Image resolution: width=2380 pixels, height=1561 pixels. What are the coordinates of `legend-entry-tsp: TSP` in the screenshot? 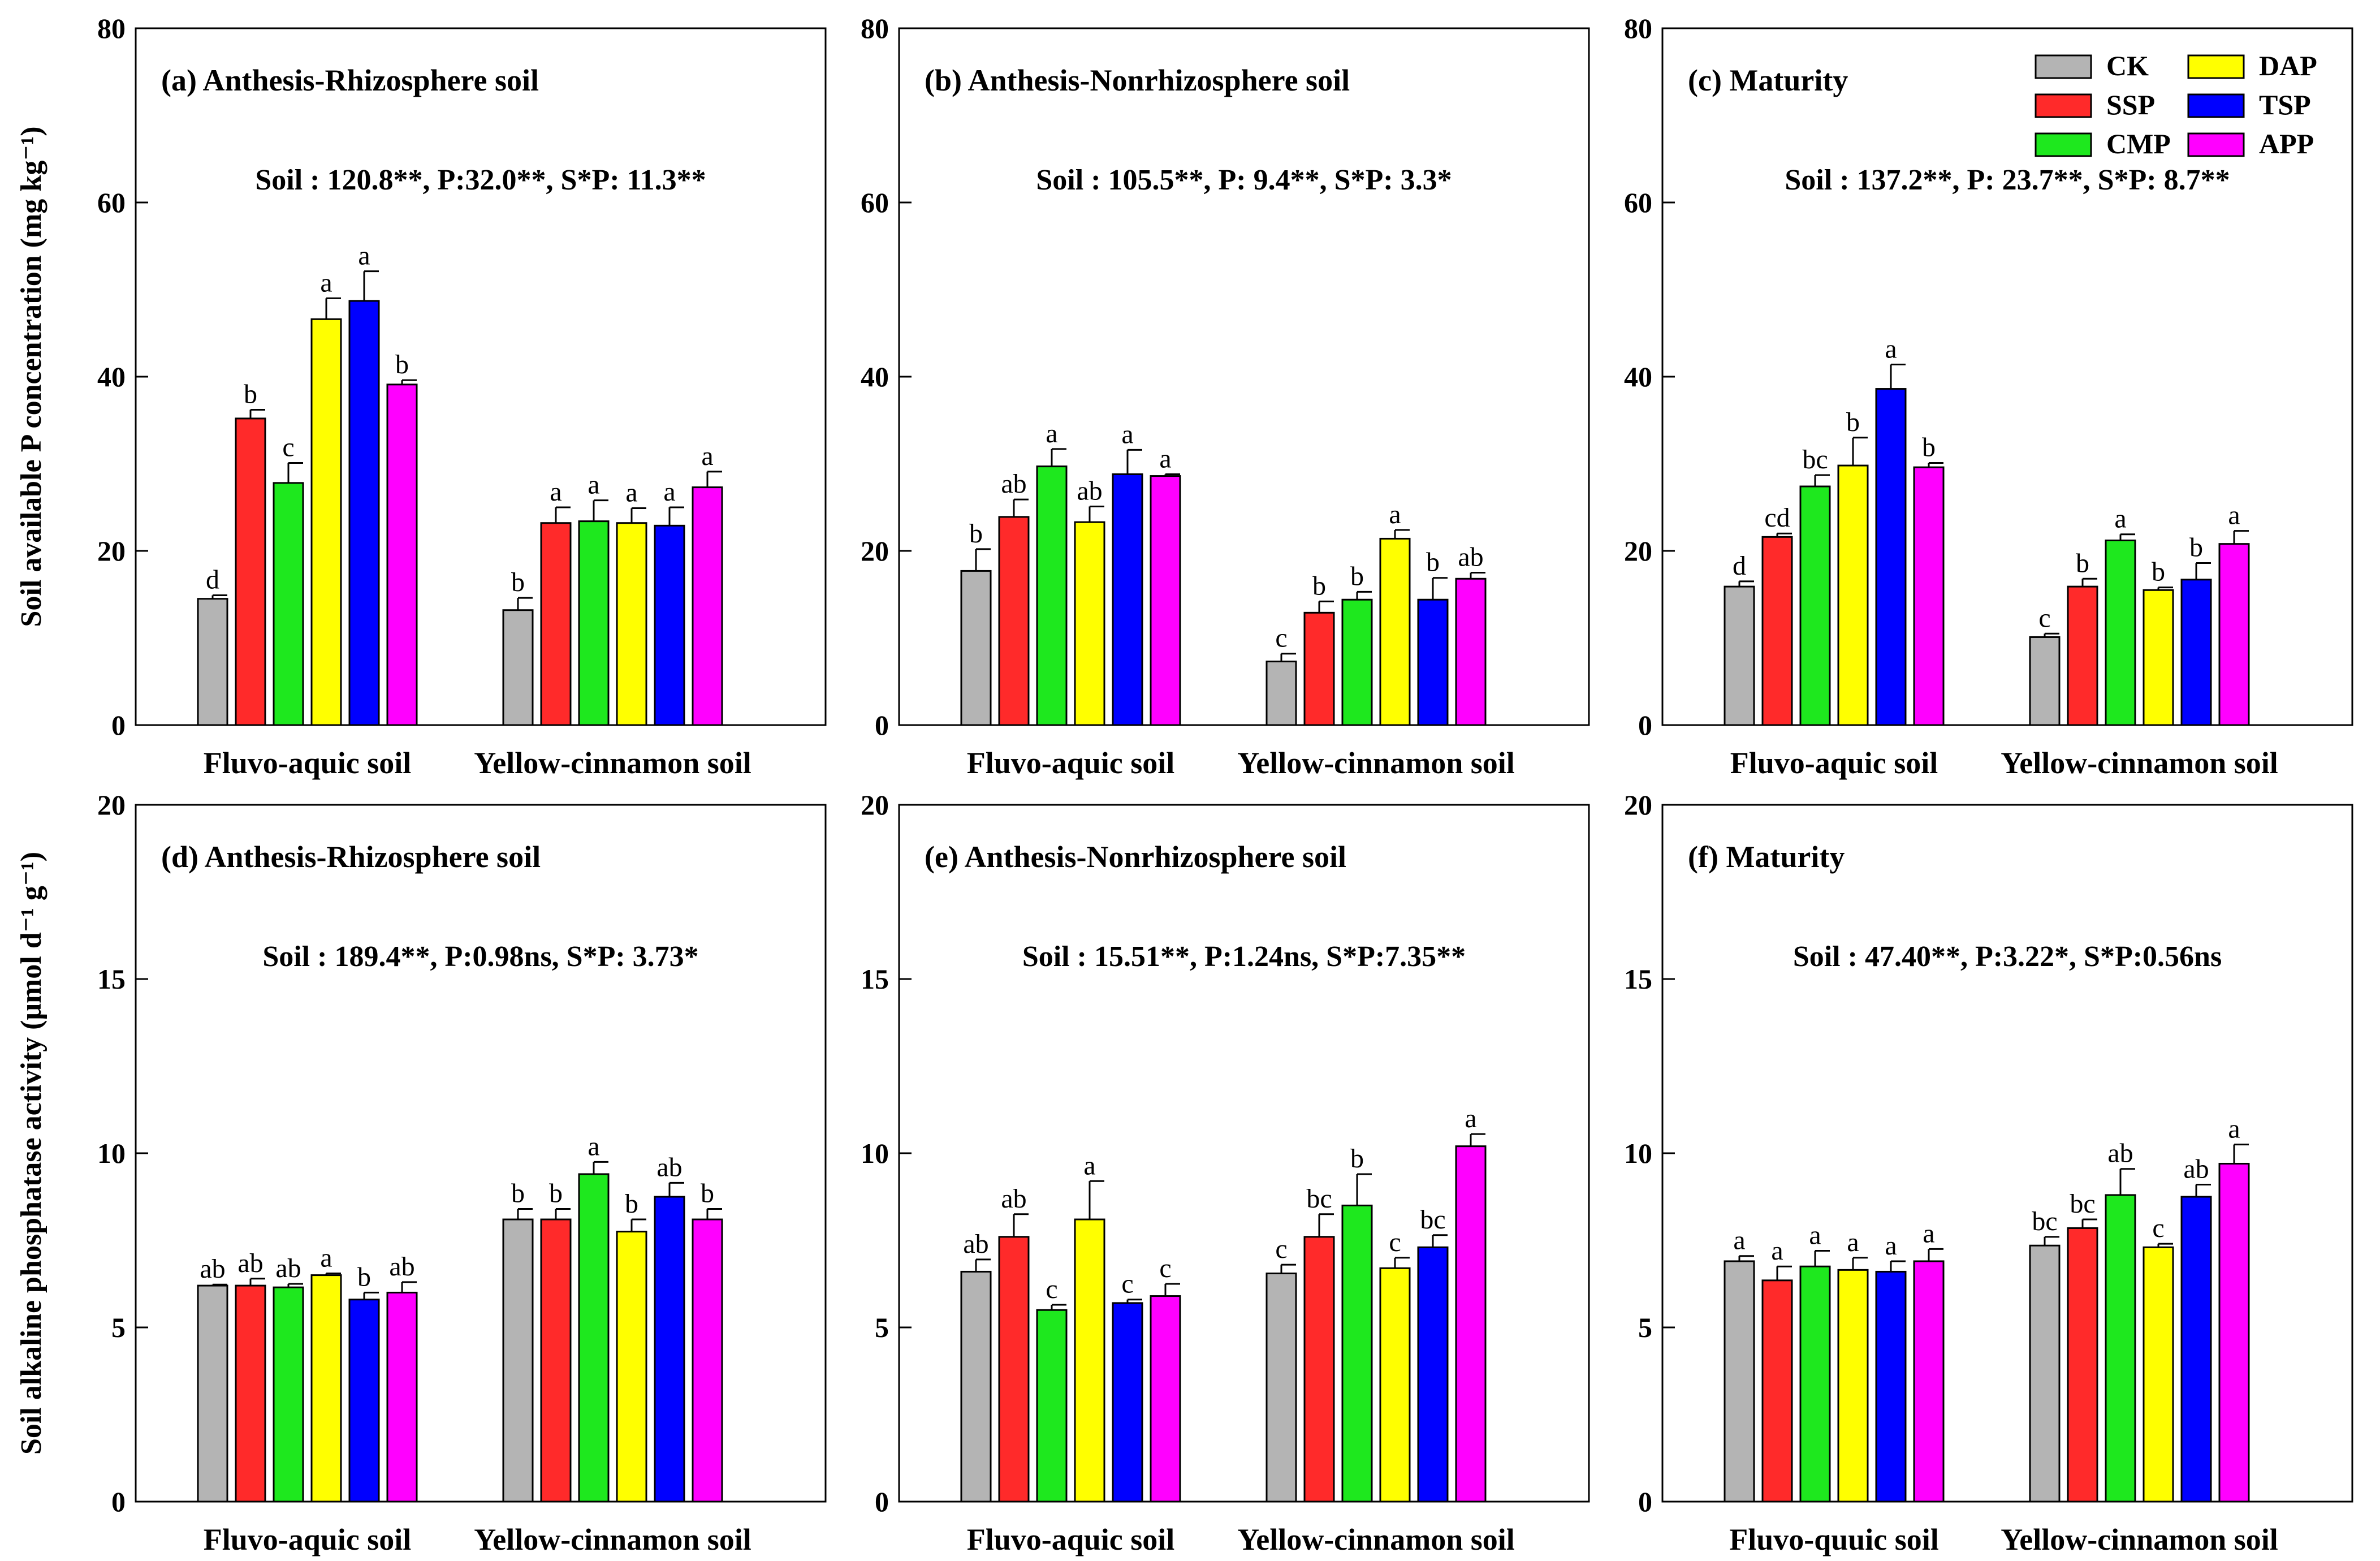 It's located at (2249, 105).